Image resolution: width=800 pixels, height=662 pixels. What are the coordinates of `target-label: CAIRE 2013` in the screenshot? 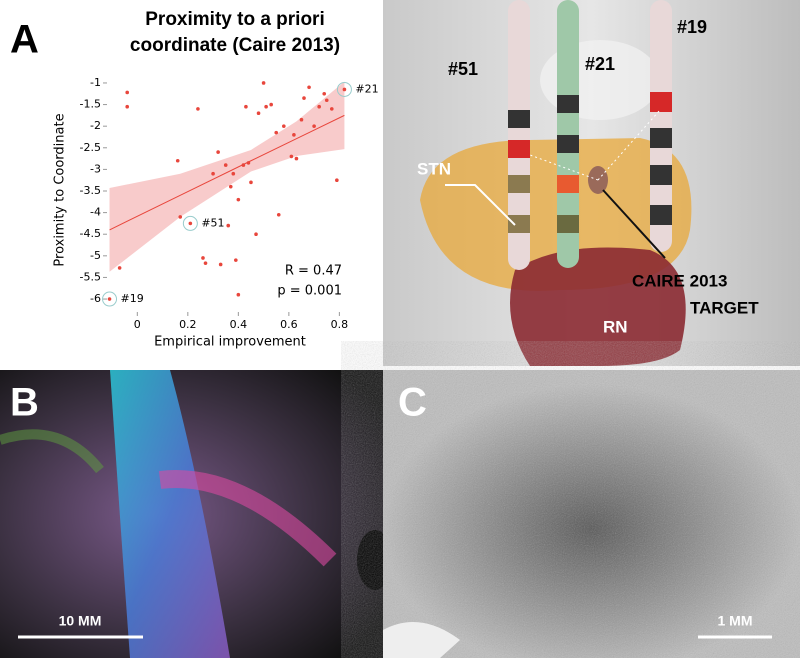 It's located at (679, 280).